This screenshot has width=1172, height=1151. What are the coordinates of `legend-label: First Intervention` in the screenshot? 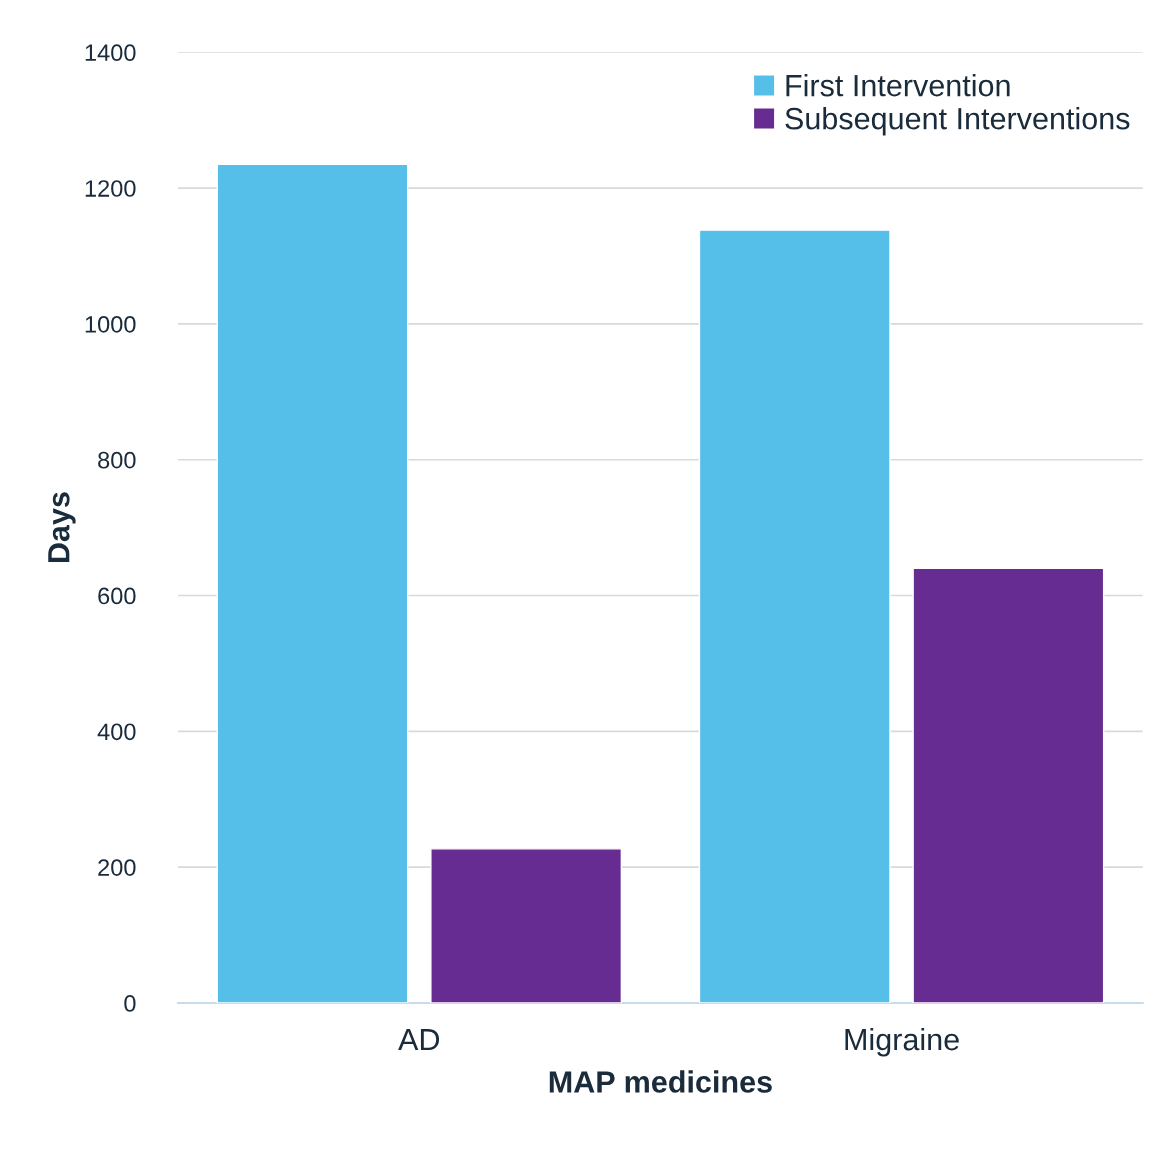 It's located at (898, 85).